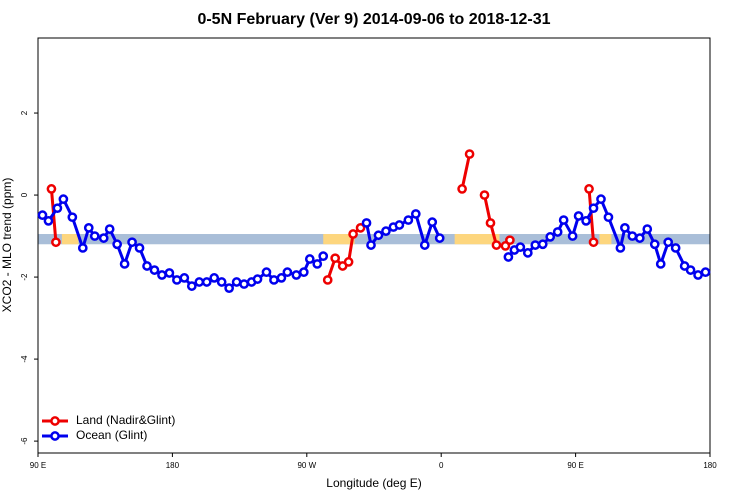  Describe the element at coordinates (24, 359) in the screenshot. I see `y-tick-label: -4` at that location.